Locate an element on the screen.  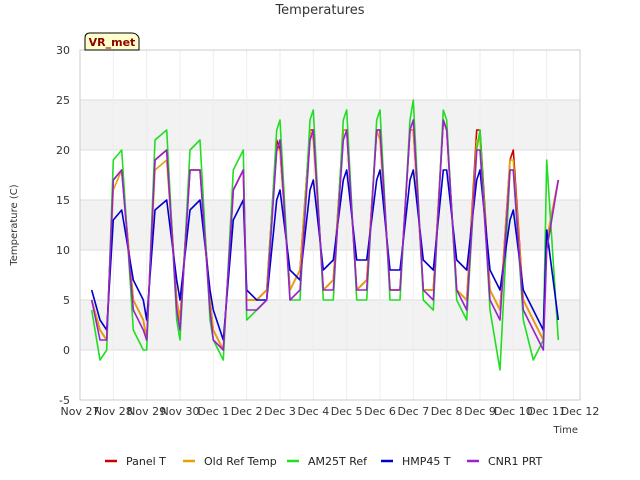
badge-shape is located at coordinates (112, 41).